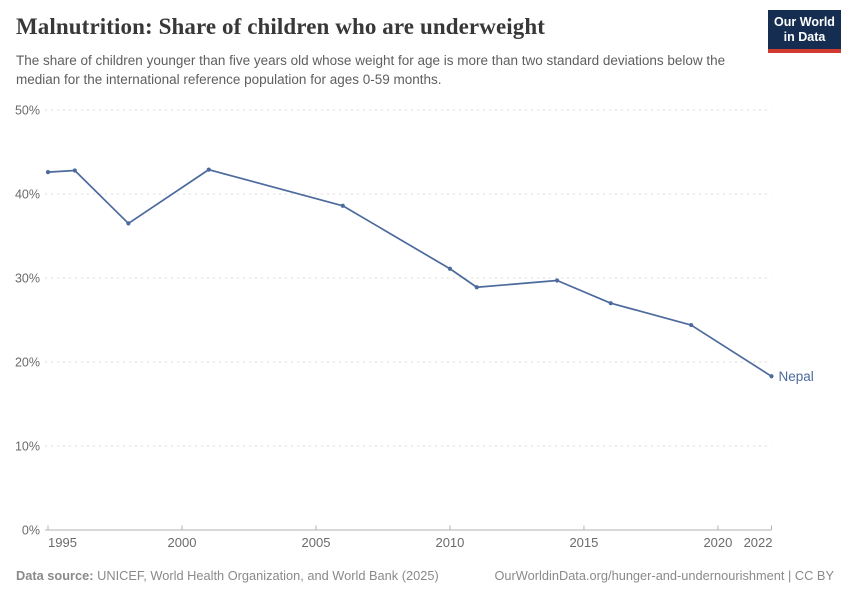 This screenshot has height=600, width=850. Describe the element at coordinates (182, 542) in the screenshot. I see `x-axis-label: 2000` at that location.